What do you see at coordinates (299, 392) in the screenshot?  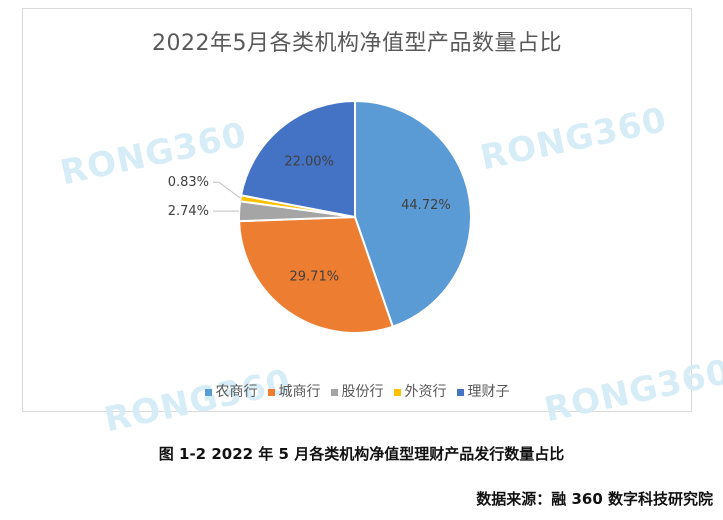 I see `legend-label: 城商行` at bounding box center [299, 392].